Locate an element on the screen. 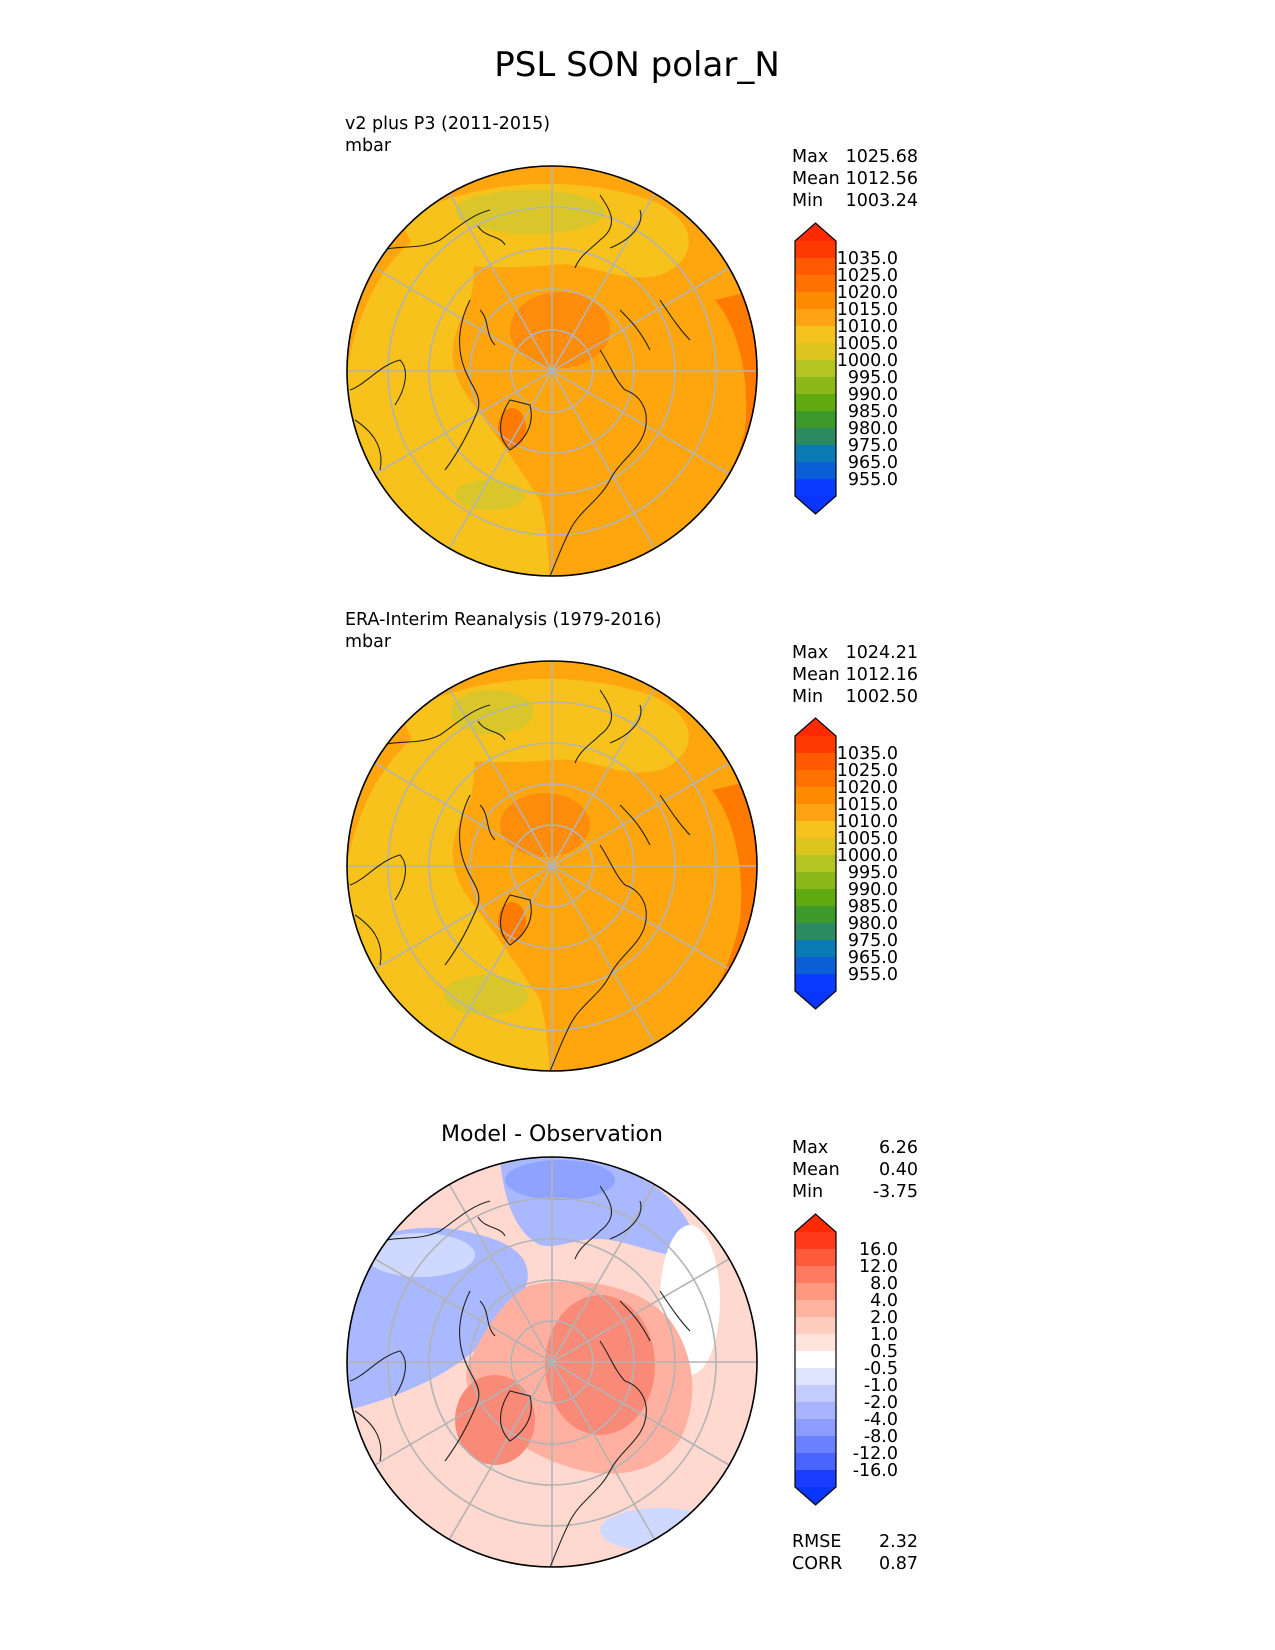 This screenshot has height=1650, width=1275. stat-value-rmse: 2.32 is located at coordinates (898, 1542).